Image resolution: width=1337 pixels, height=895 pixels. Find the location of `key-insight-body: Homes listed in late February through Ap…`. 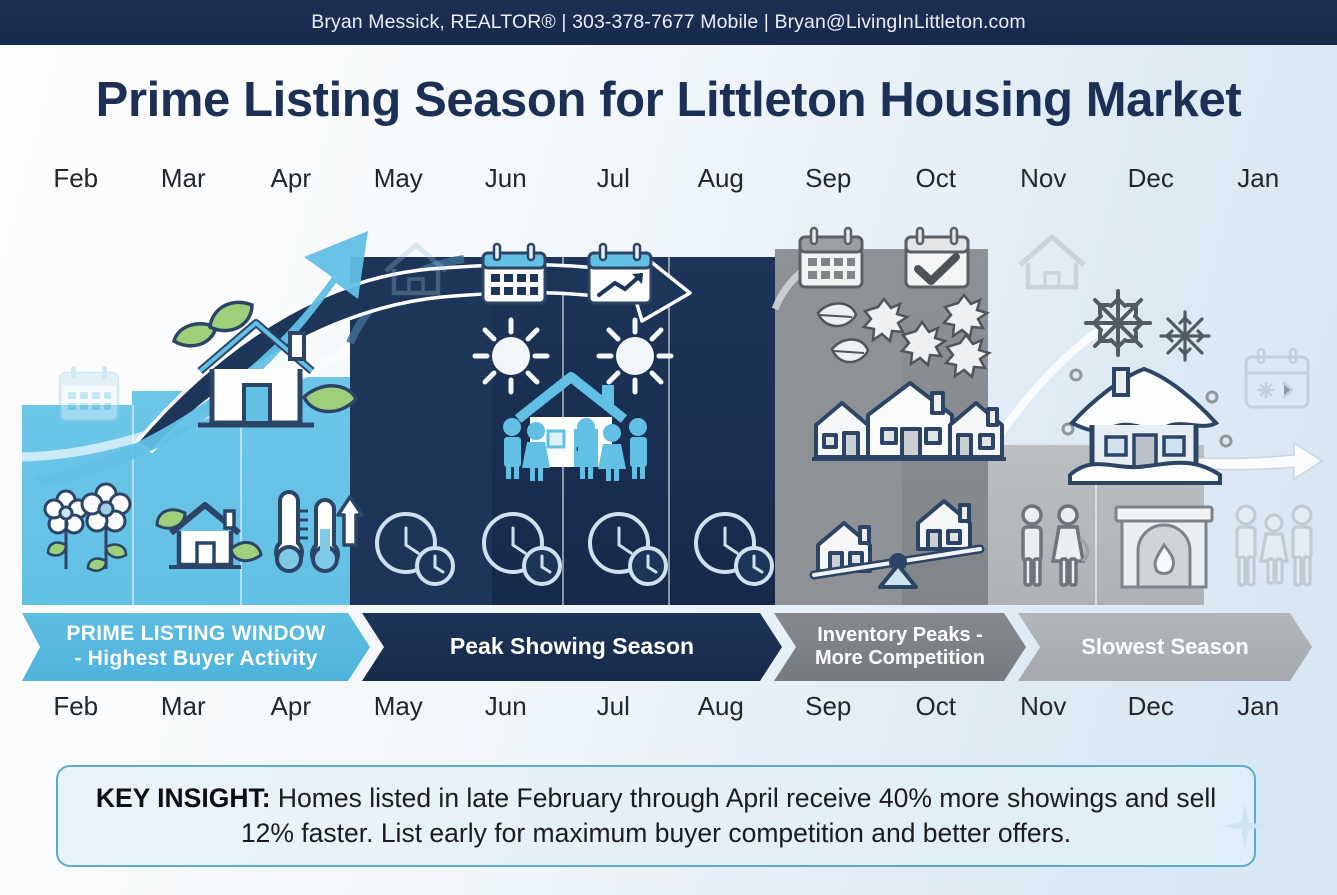

key-insight-body: Homes listed in late February through Ap… is located at coordinates (728, 815).